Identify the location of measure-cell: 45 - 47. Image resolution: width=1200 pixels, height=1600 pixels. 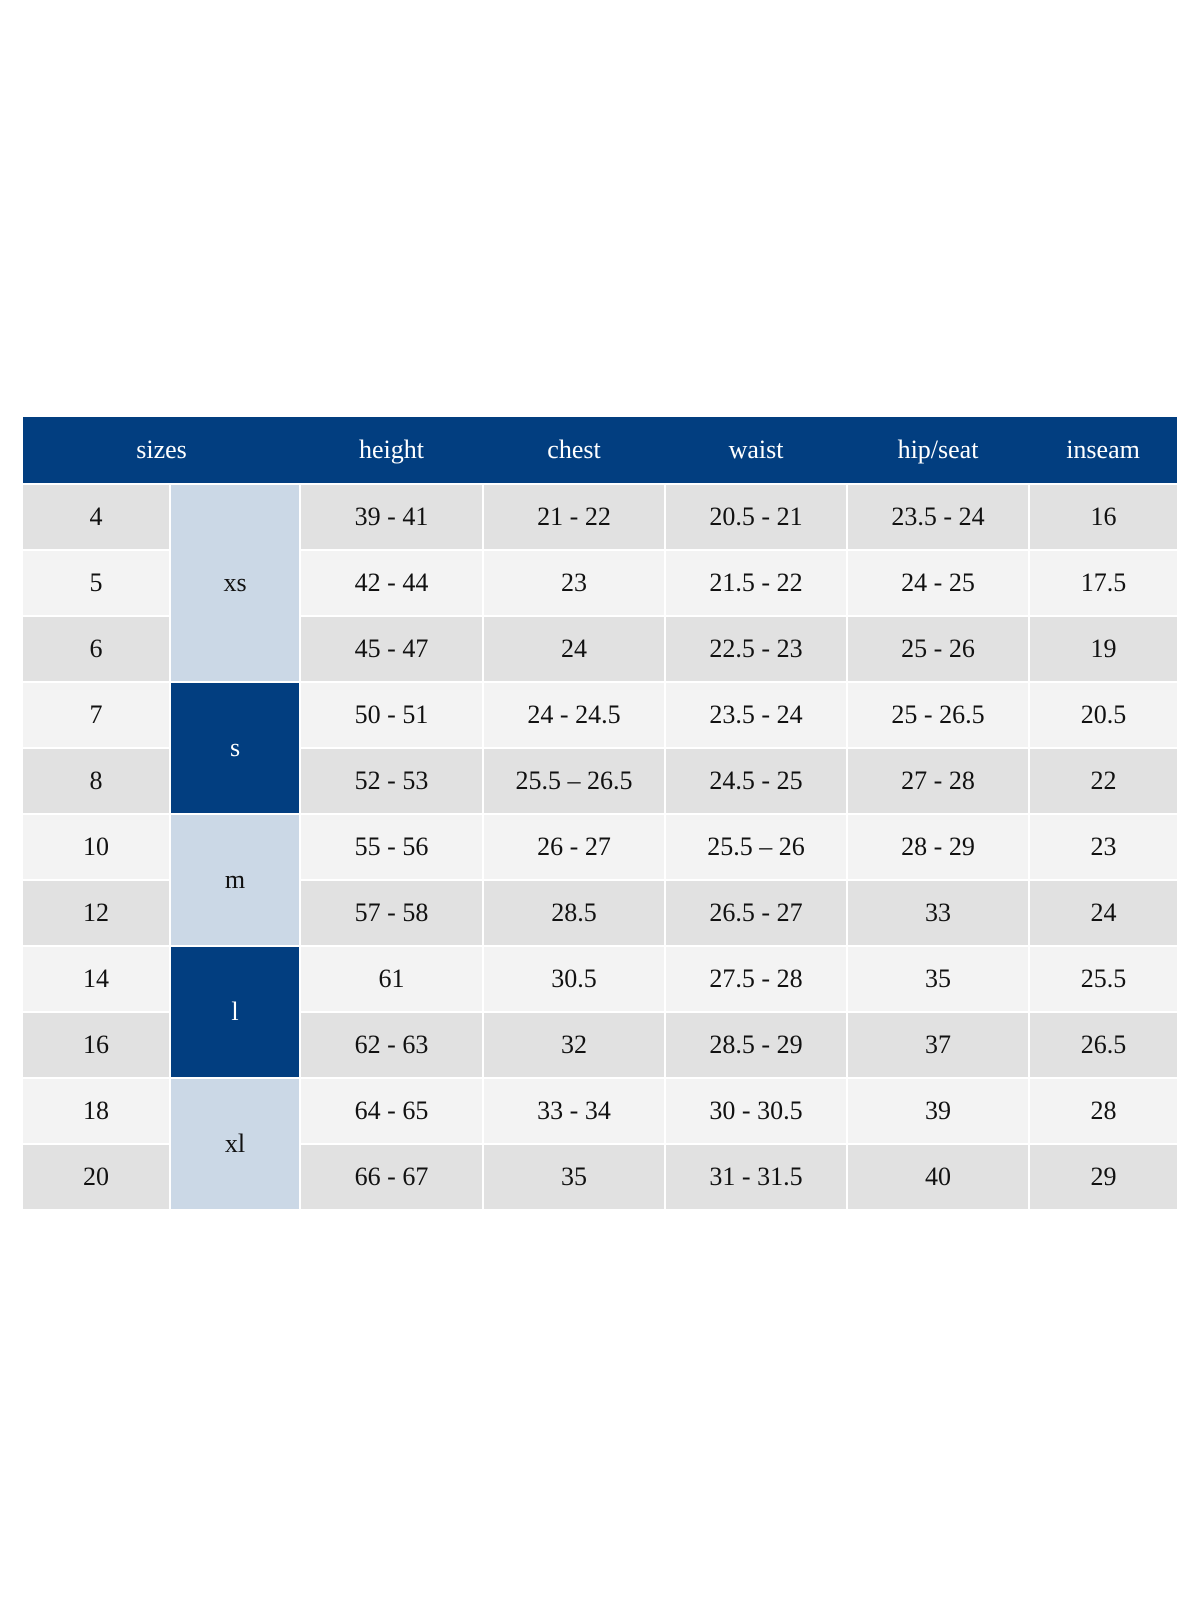
(392, 649).